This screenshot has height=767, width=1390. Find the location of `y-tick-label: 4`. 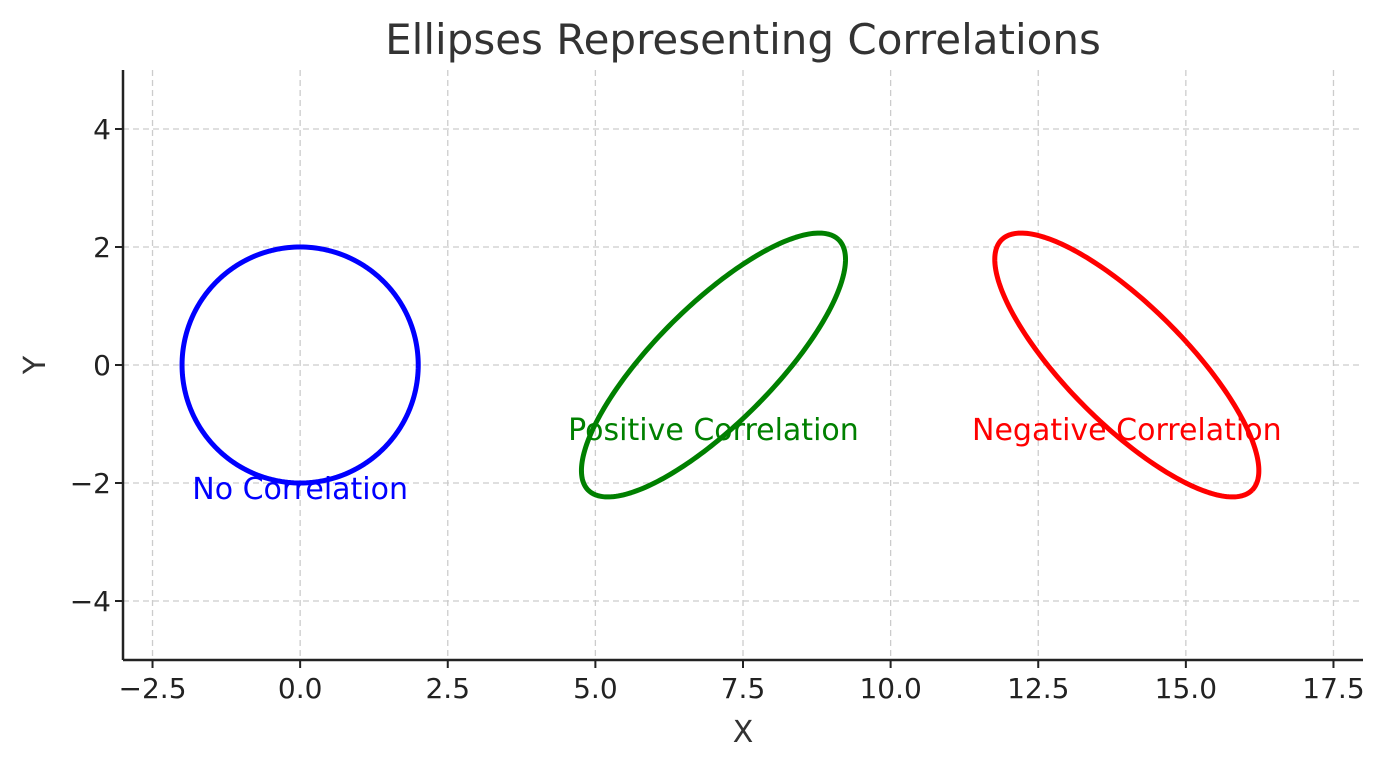

y-tick-label: 4 is located at coordinates (102, 129).